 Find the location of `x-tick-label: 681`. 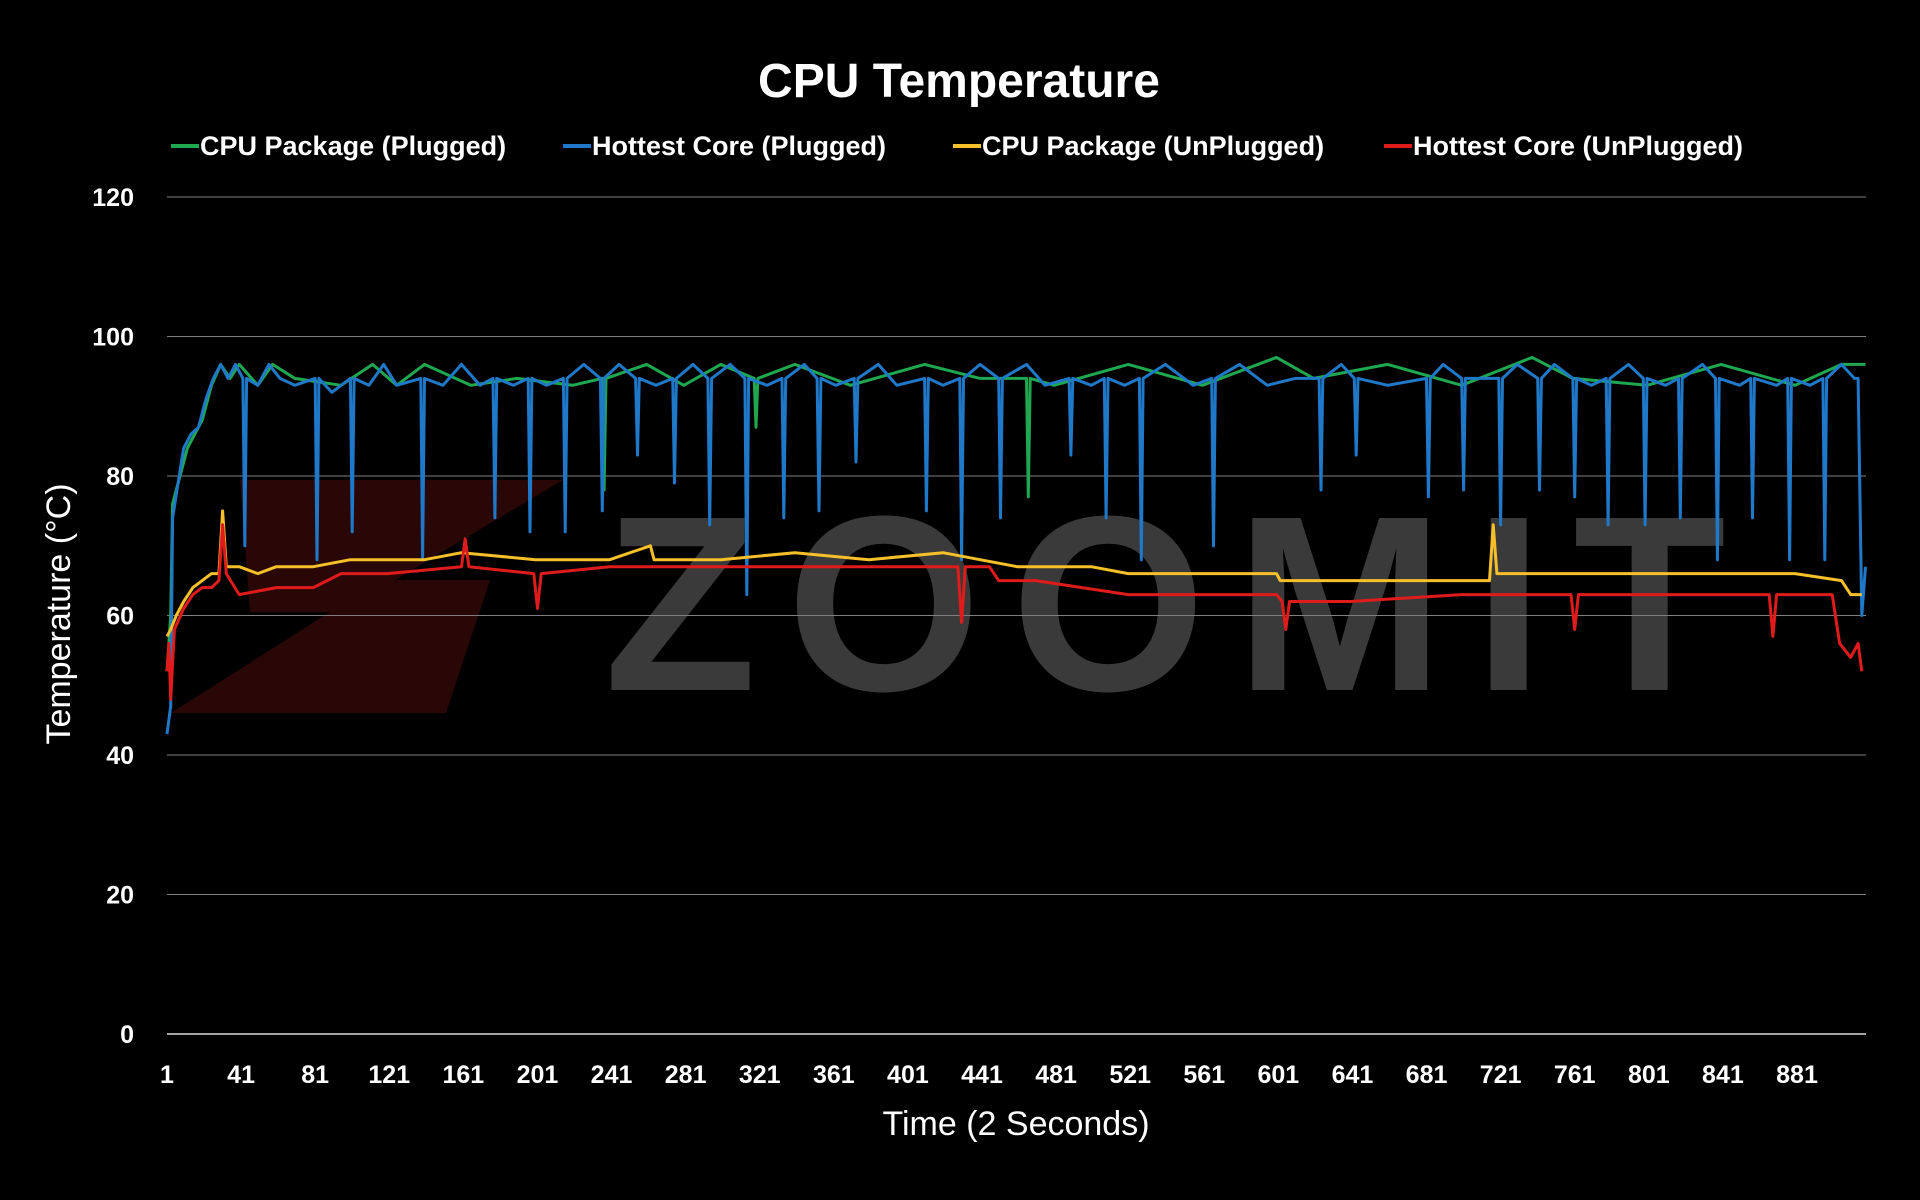

x-tick-label: 681 is located at coordinates (1427, 1075).